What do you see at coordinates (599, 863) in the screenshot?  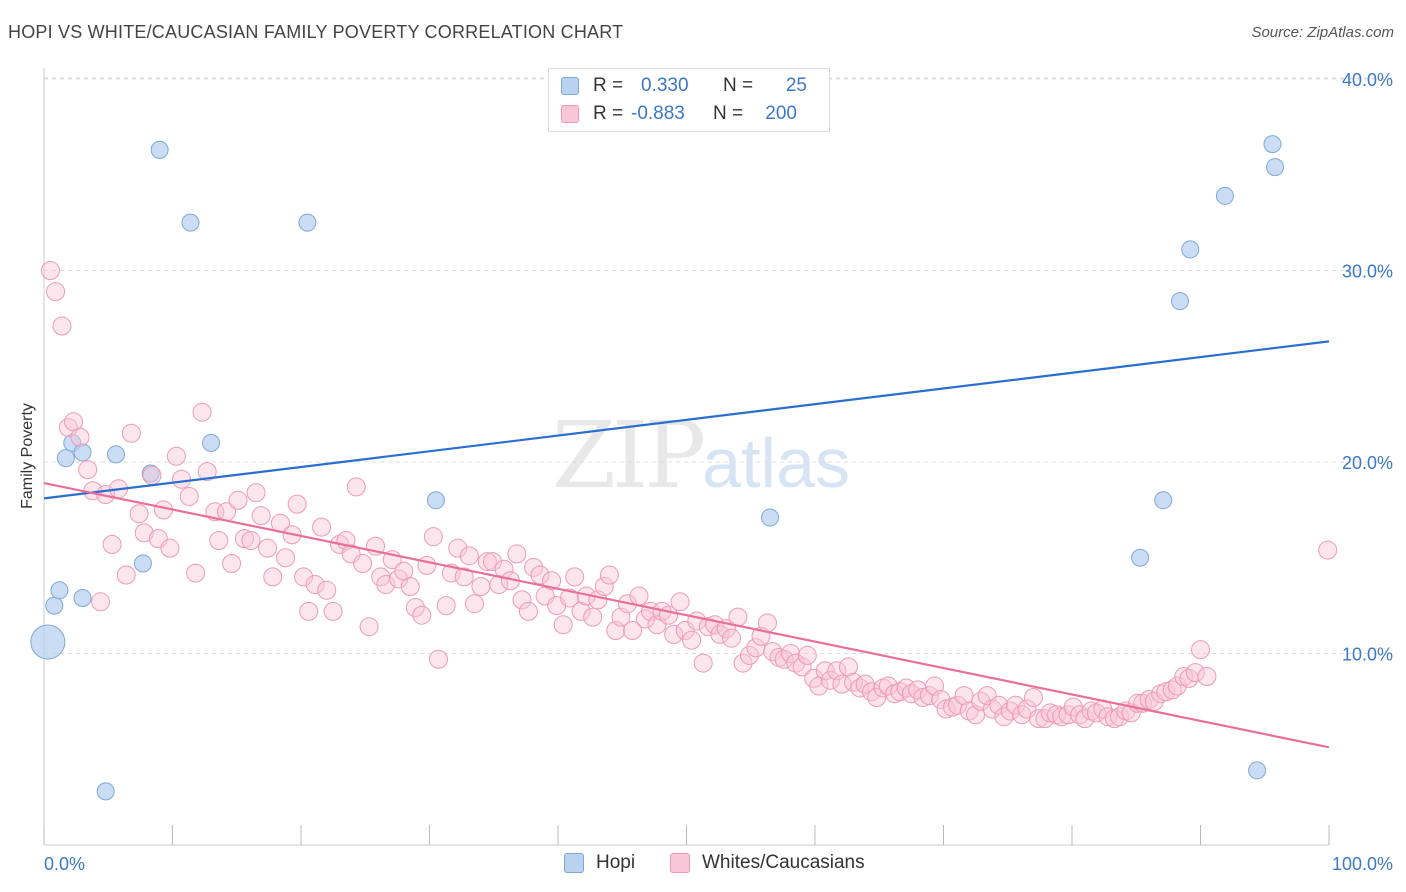 I see `legend-item-hopi: Hopi` at bounding box center [599, 863].